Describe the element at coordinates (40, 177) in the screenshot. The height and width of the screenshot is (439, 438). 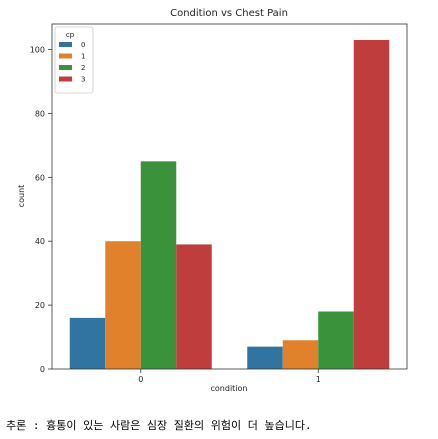
I see `y-tick-label: 60` at that location.